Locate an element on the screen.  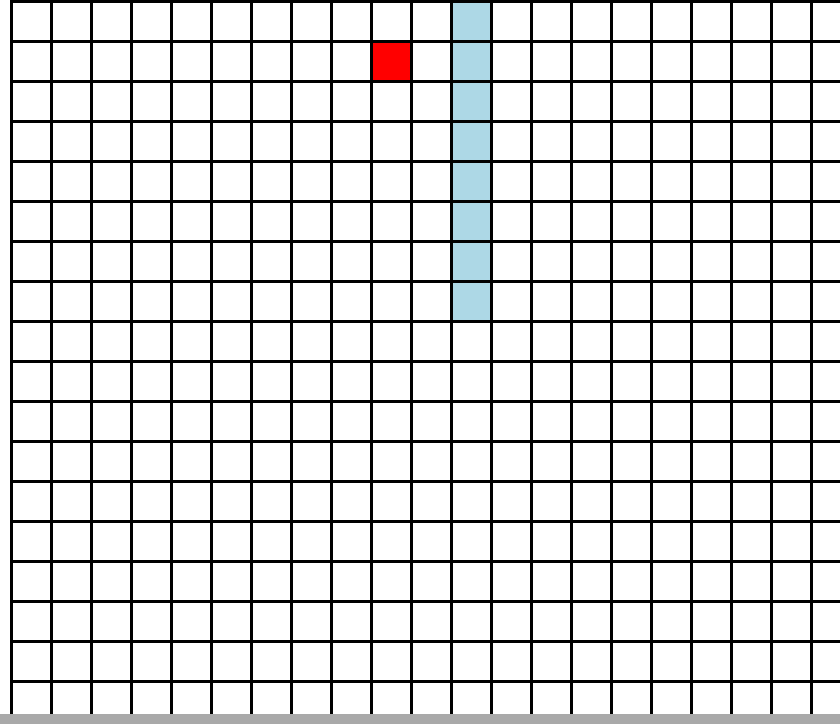
horizontal-scrollbar is located at coordinates (420, 719).